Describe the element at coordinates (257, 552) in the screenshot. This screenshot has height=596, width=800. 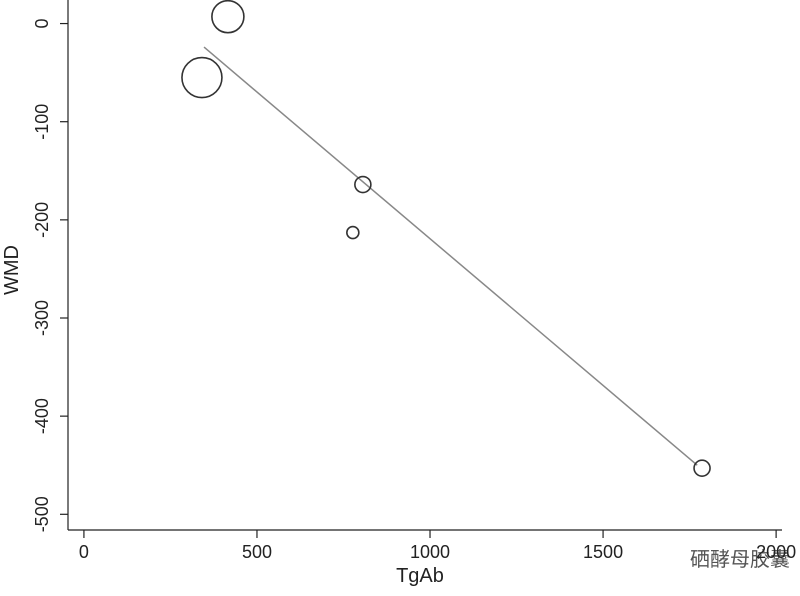
I see `x-tick-label: 500` at that location.